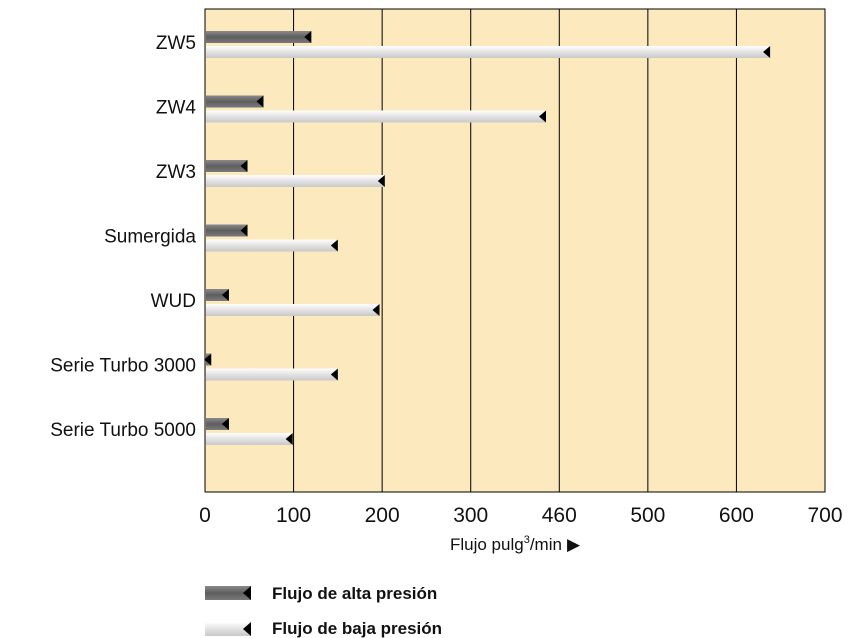 Image resolution: width=851 pixels, height=638 pixels. I want to click on x-tick-label: 460, so click(559, 515).